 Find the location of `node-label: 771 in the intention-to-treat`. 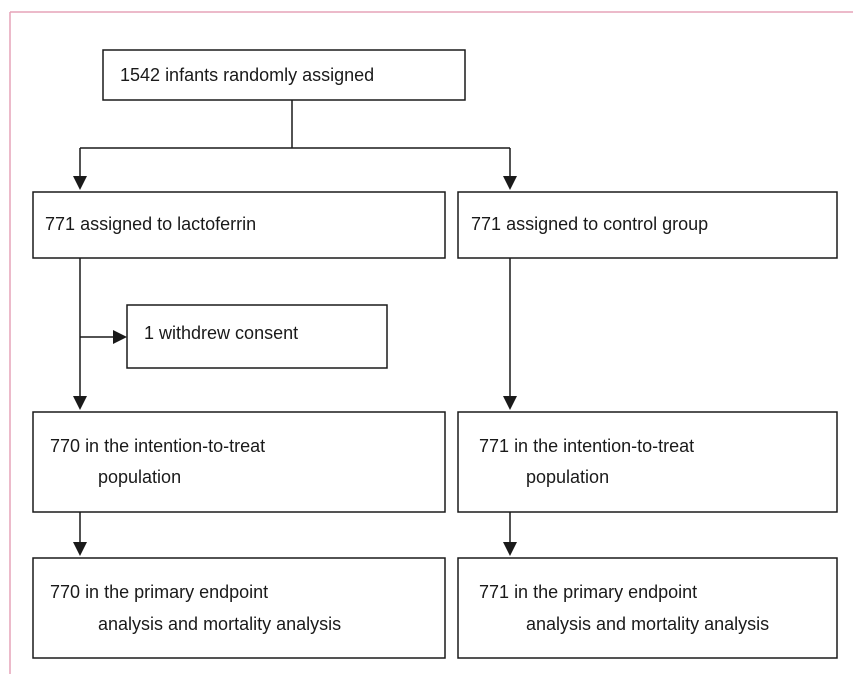

node-label: 771 in the intention-to-treat is located at coordinates (586, 446).